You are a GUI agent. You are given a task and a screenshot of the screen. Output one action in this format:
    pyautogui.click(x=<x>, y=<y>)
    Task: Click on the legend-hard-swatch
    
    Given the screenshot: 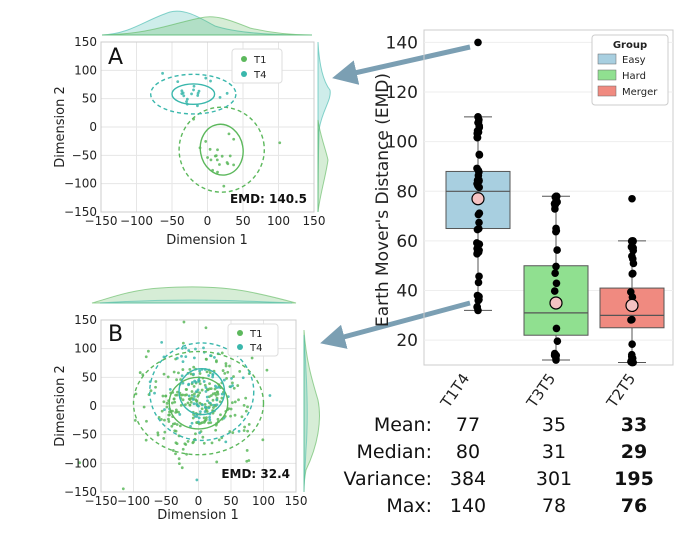 What is the action you would take?
    pyautogui.click(x=607, y=75)
    